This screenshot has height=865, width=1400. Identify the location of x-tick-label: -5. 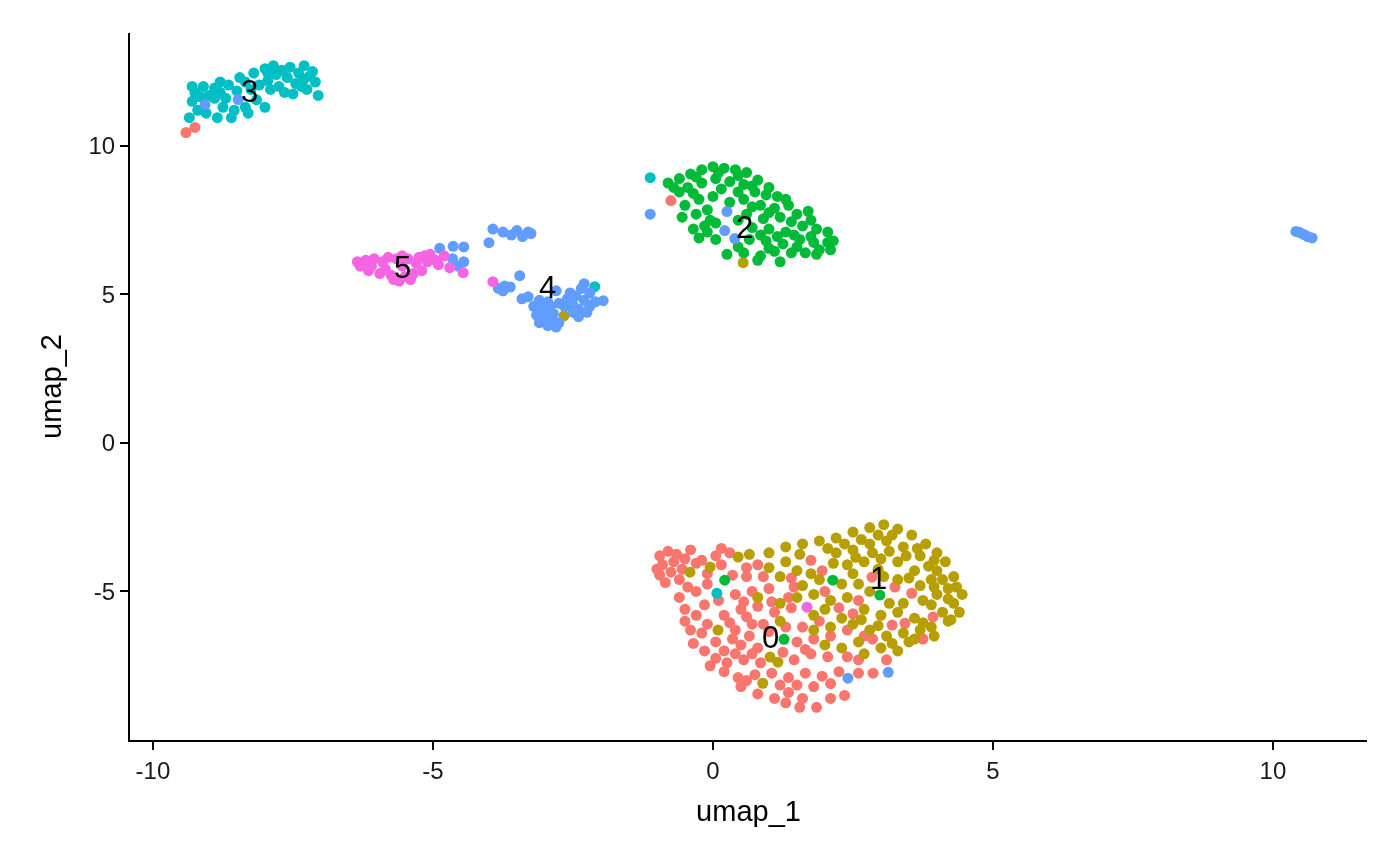
(433, 770).